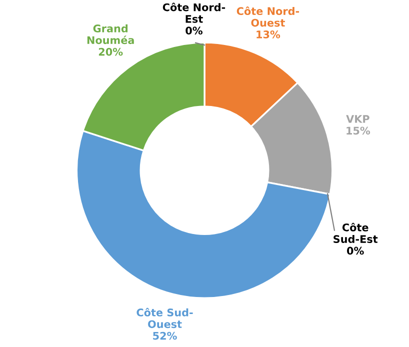  What do you see at coordinates (165, 336) in the screenshot?
I see `data-label: 52%` at bounding box center [165, 336].